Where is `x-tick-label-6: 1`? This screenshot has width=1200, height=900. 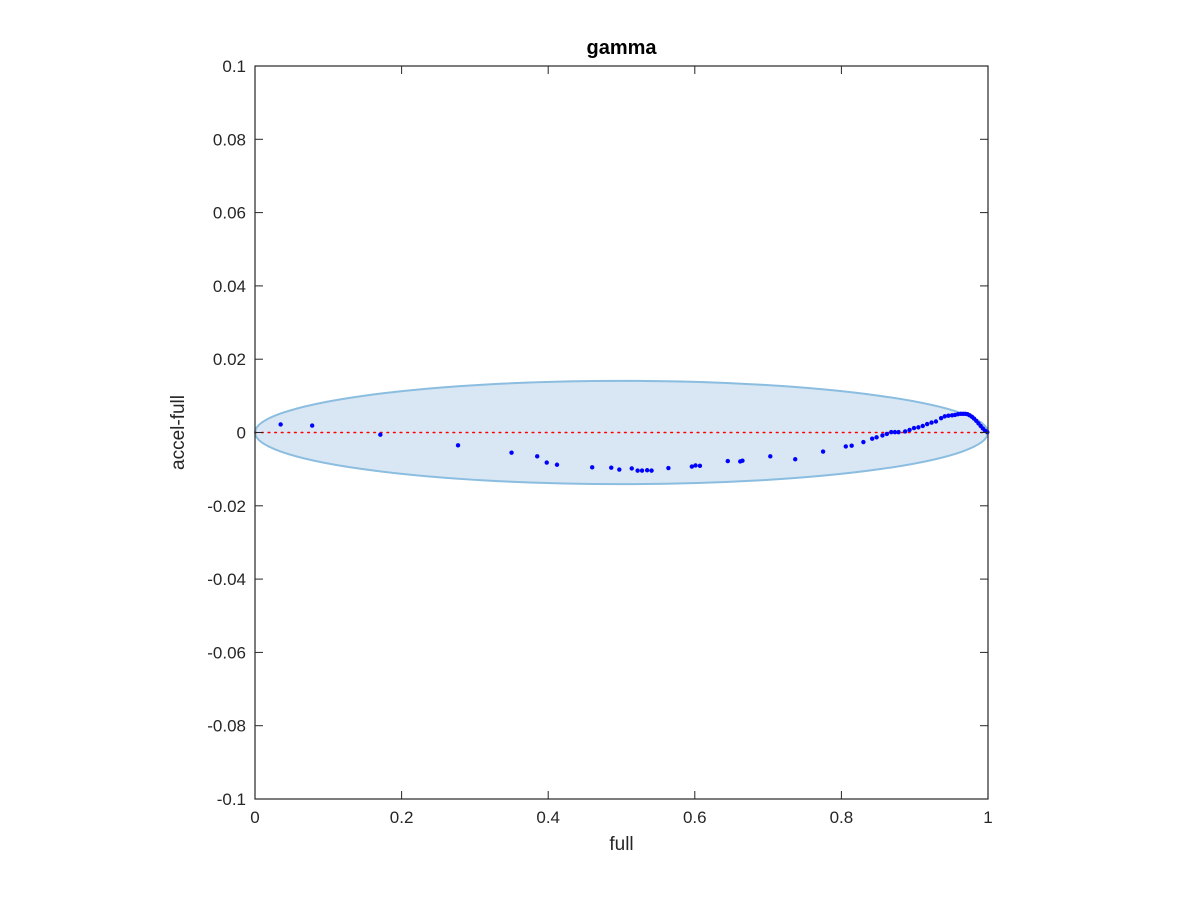 x-tick-label-6: 1 is located at coordinates (987, 817).